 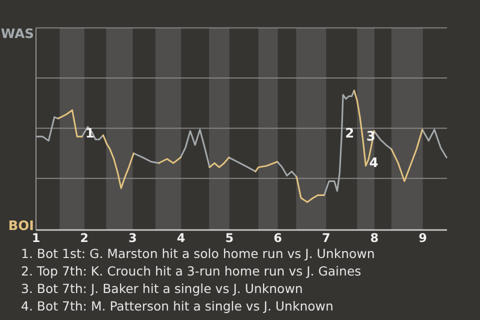 I want to click on x-tick-label: 9, so click(x=423, y=238).